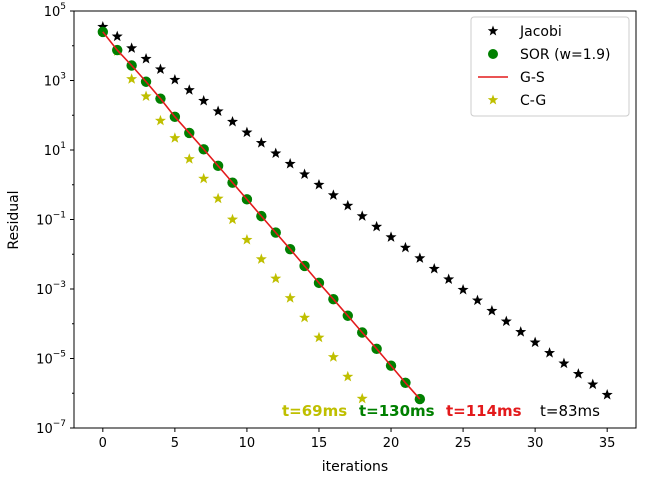 The width and height of the screenshot is (647, 478). What do you see at coordinates (175, 443) in the screenshot?
I see `x-tick-label: 5` at bounding box center [175, 443].